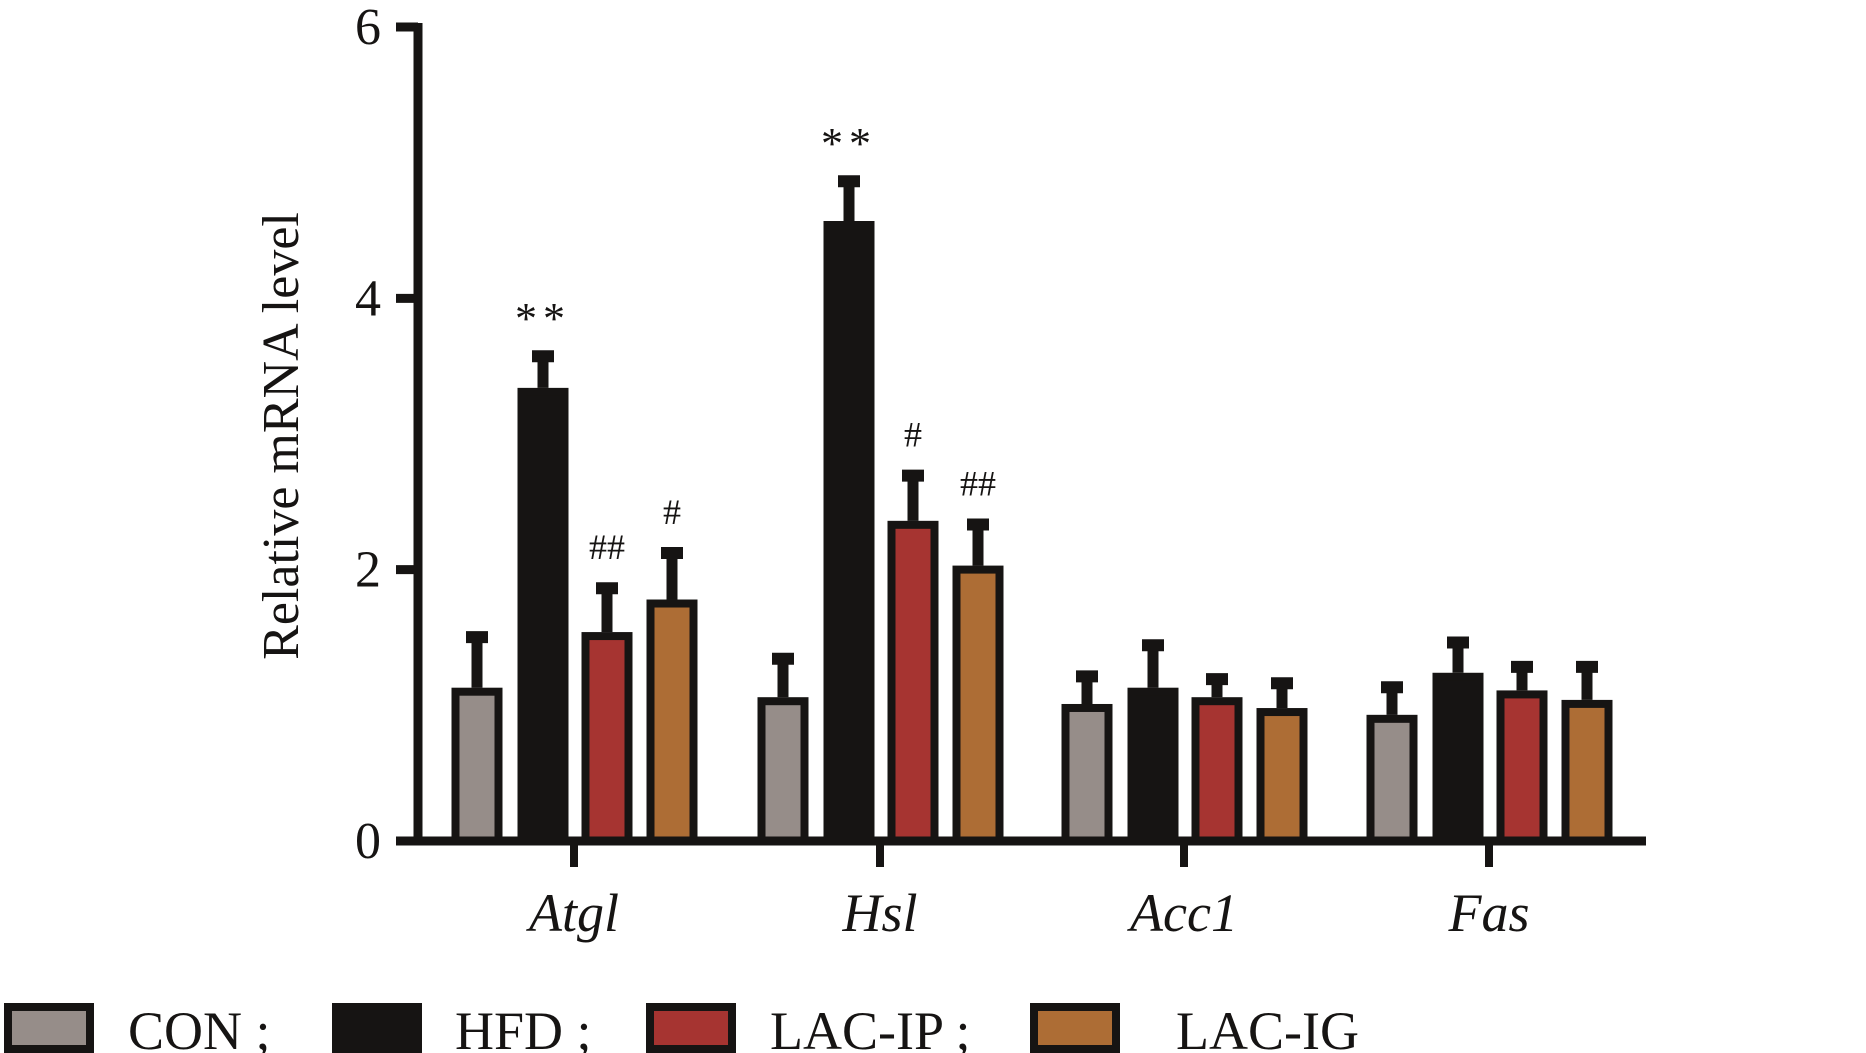 Image resolution: width=1866 pixels, height=1053 pixels. I want to click on legend: CON ; HFD ; LAC-IP ; LAC-IG, so click(681, 1027).